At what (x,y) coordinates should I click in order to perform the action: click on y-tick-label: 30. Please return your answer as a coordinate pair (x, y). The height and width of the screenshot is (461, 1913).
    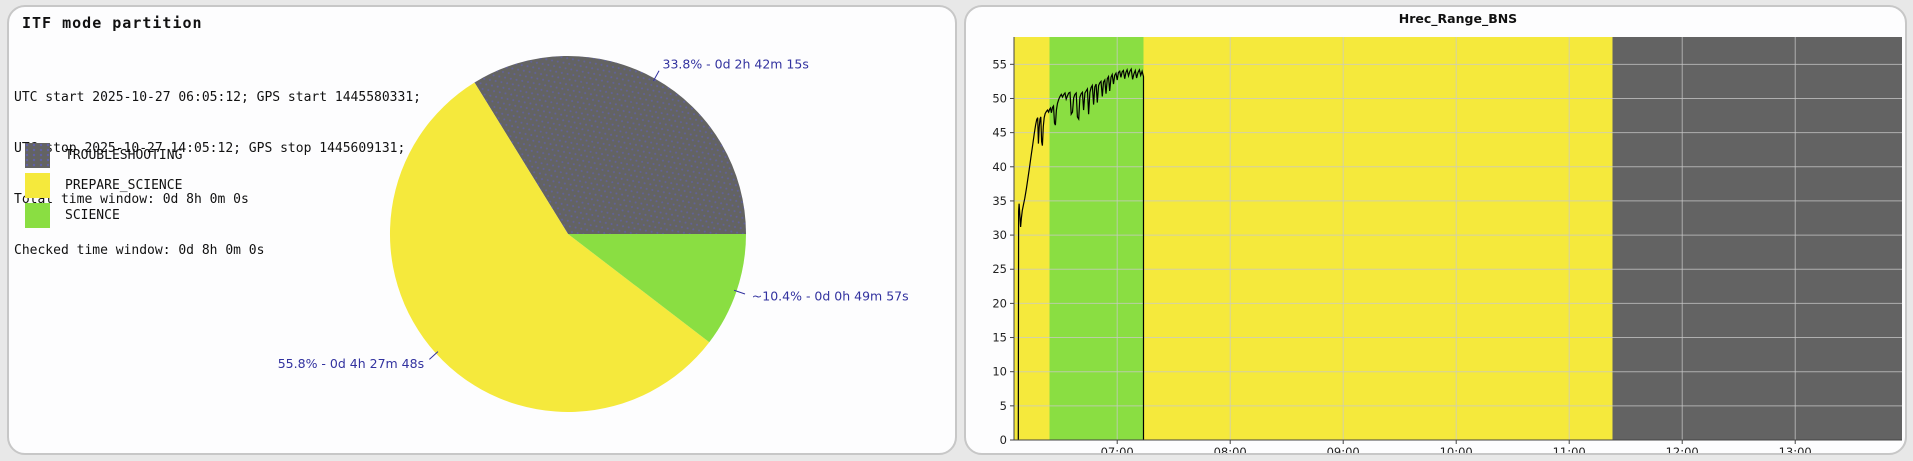
    Looking at the image, I should click on (999, 235).